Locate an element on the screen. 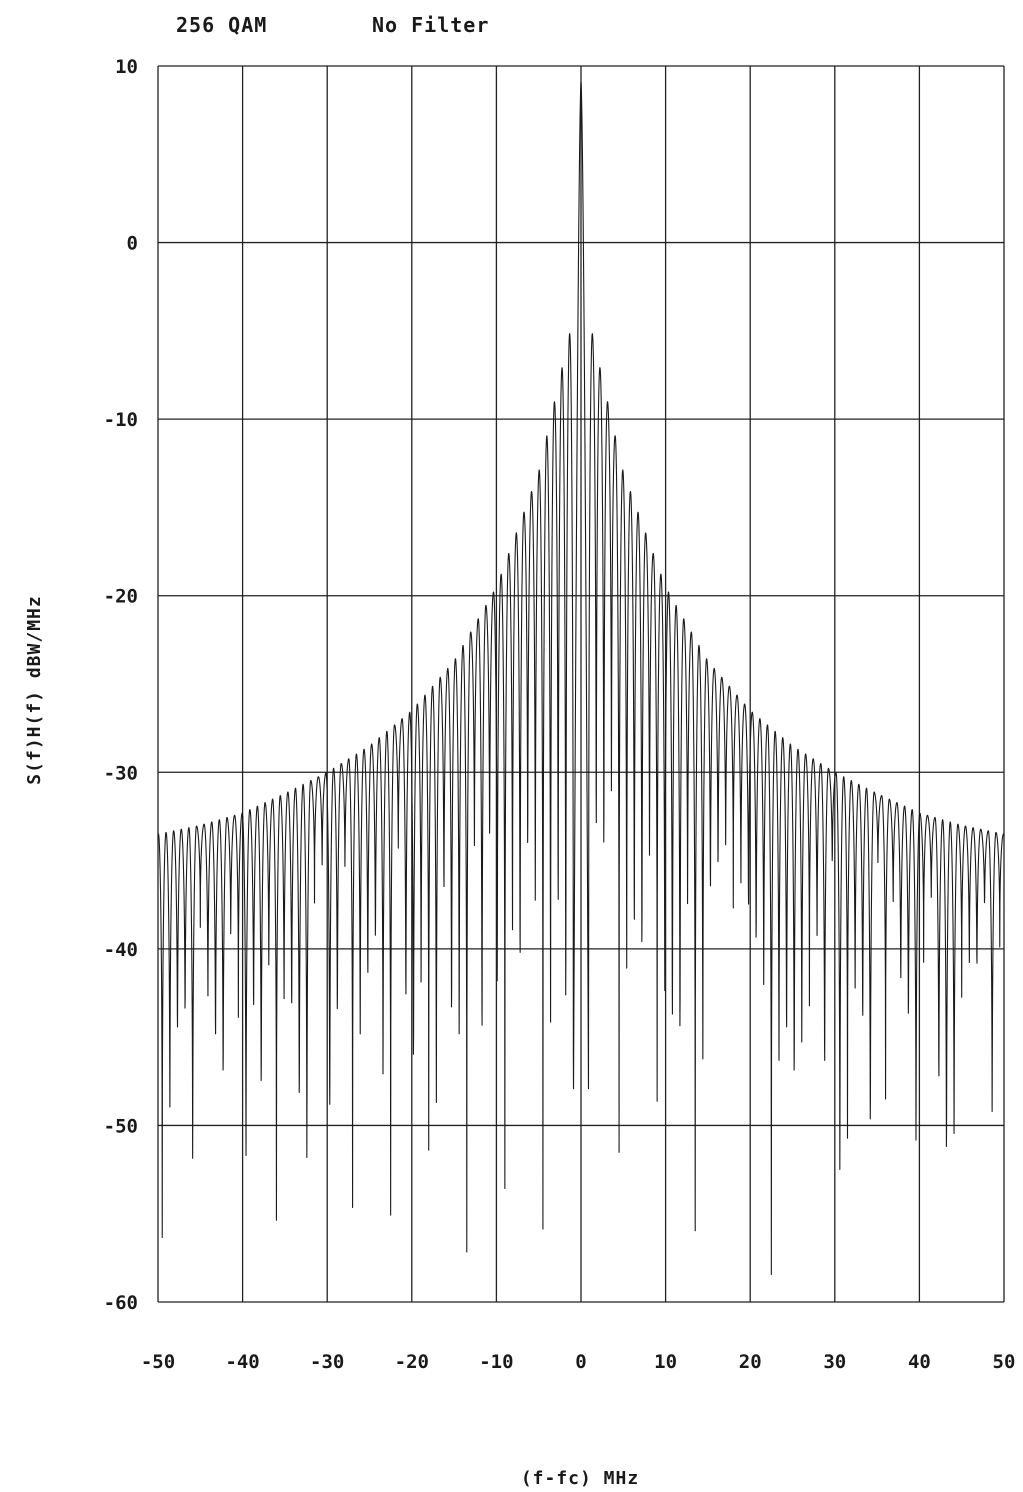 Image resolution: width=1023 pixels, height=1492 pixels. x-tick-label: -50 is located at coordinates (158, 1362).